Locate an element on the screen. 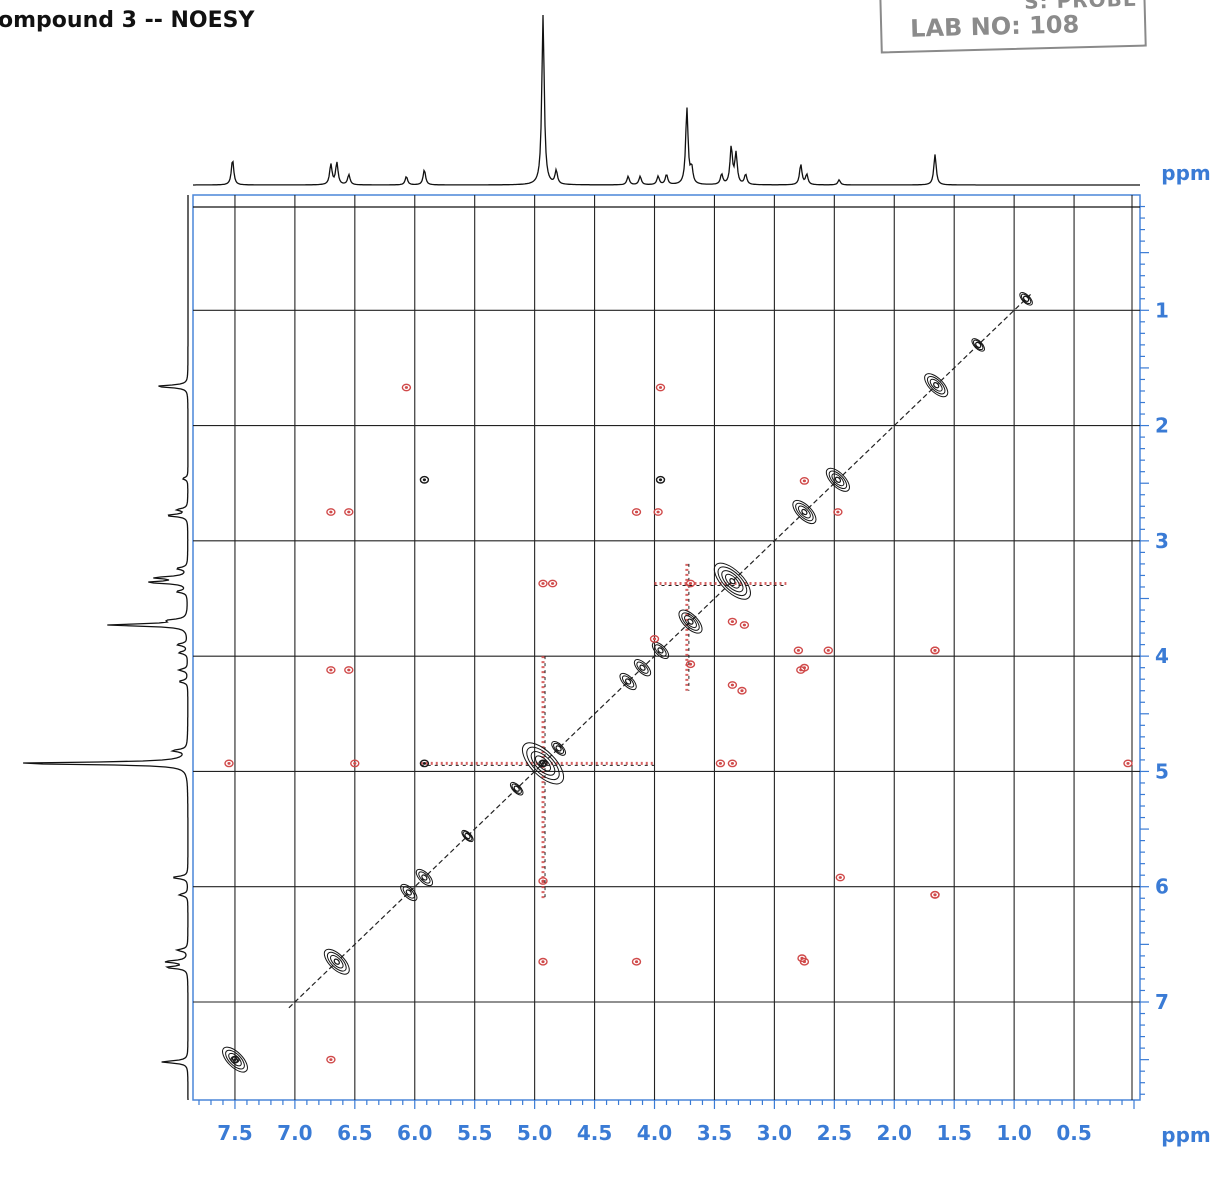  x-tick-label: 4.0 is located at coordinates (654, 1133).